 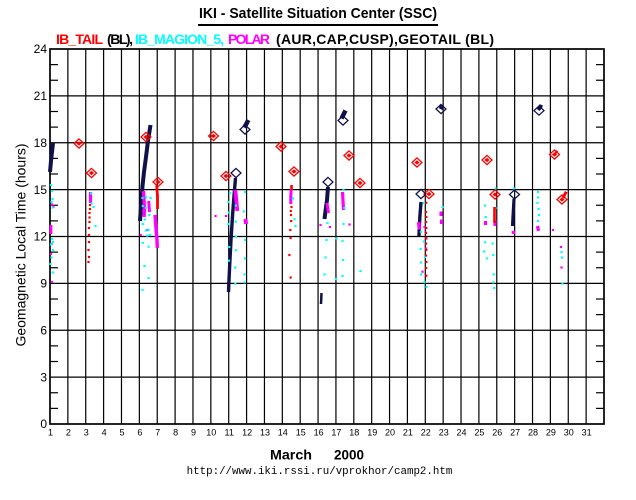 I want to click on svg-text: 4, so click(x=104, y=432).